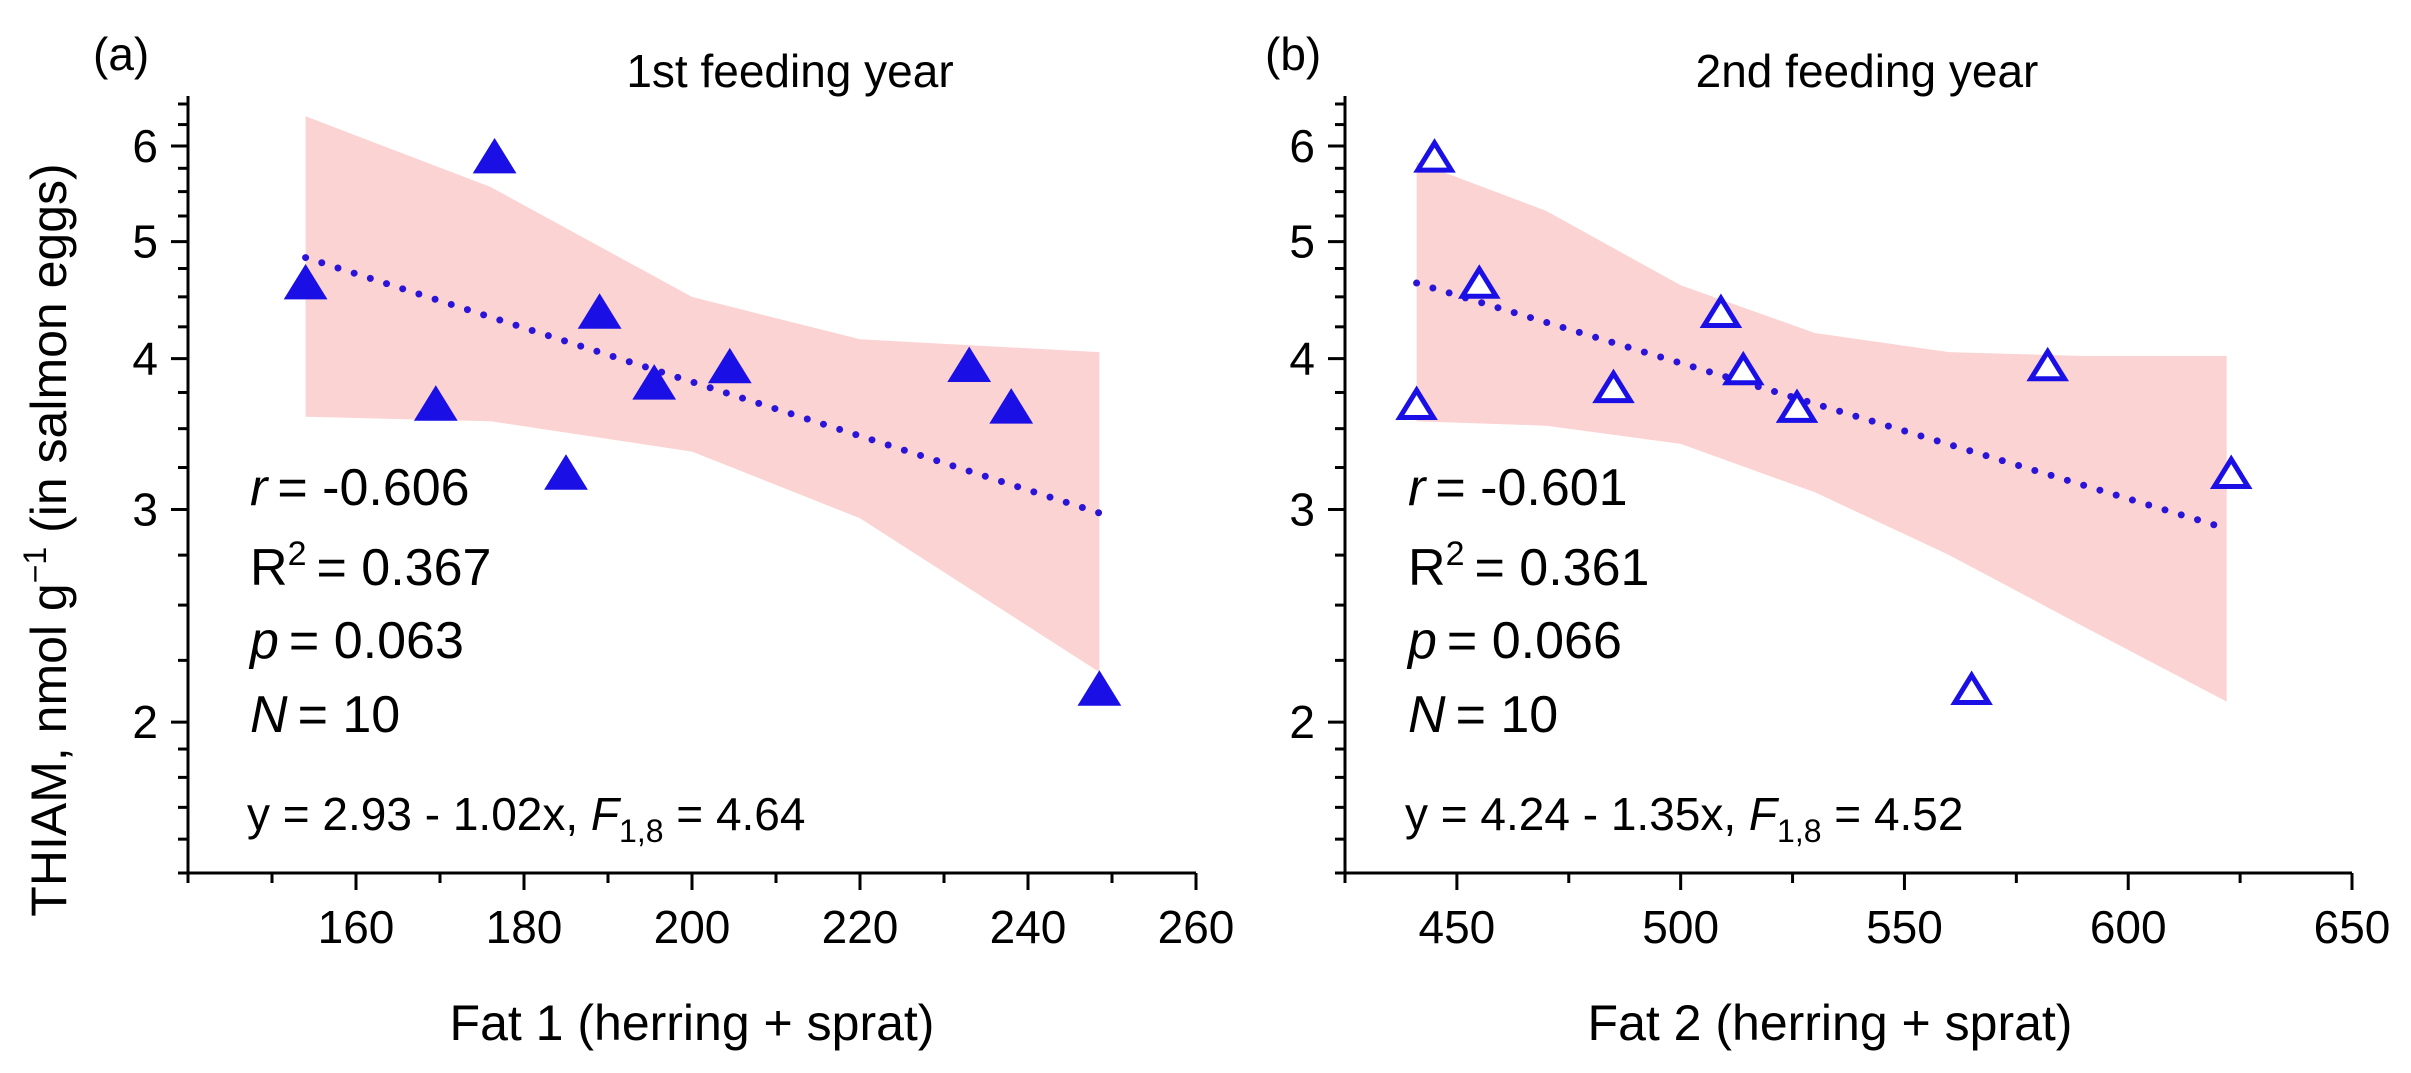 The height and width of the screenshot is (1073, 2411). Describe the element at coordinates (1457, 927) in the screenshot. I see `x-tick-label: 450` at that location.